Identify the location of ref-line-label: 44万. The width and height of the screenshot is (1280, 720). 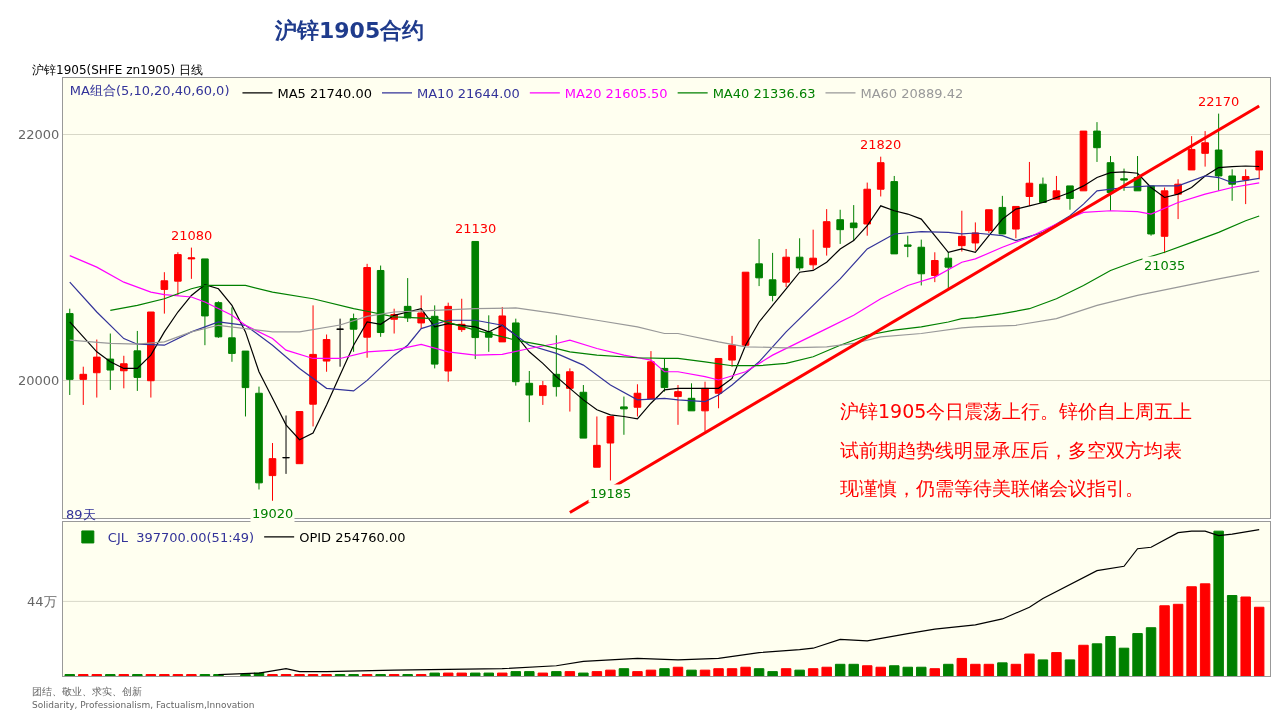
(42, 601).